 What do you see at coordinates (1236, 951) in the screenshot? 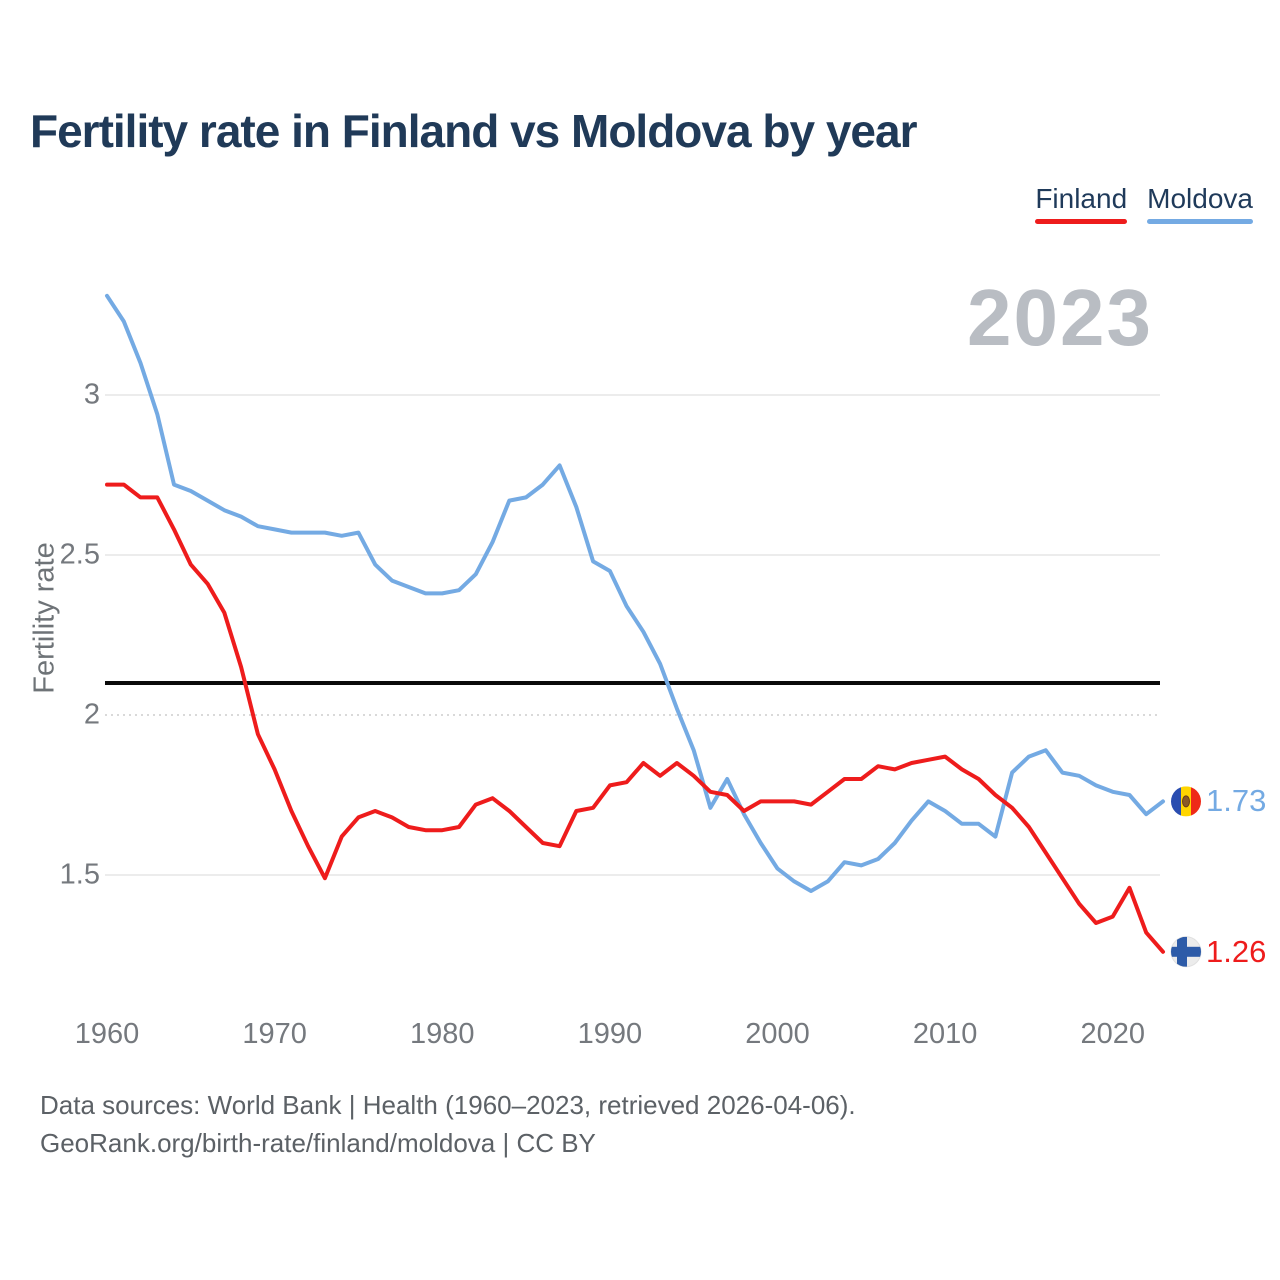
I see `finland-end-value: 1.26` at bounding box center [1236, 951].